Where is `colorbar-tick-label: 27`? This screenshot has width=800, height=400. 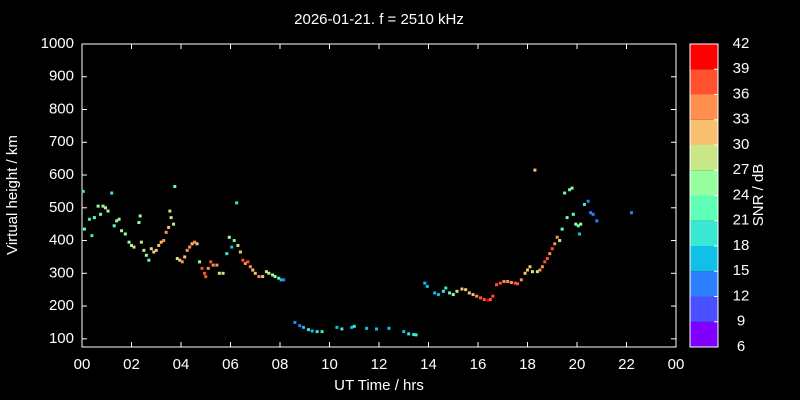
colorbar-tick-label: 27 is located at coordinates (741, 169).